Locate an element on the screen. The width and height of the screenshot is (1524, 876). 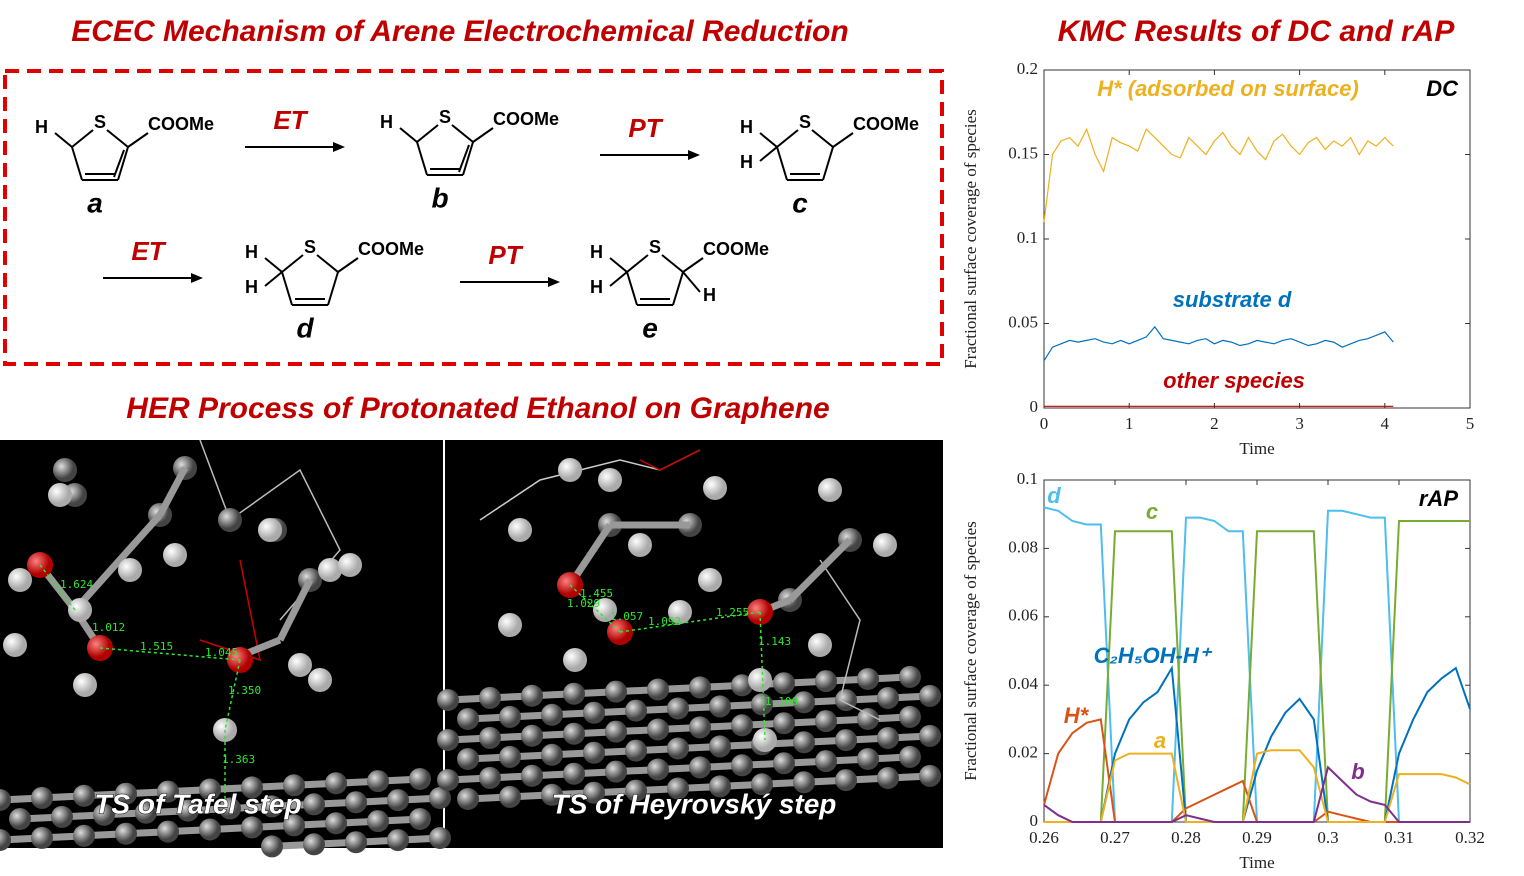
distance-label: 1.092 is located at coordinates (664, 621).